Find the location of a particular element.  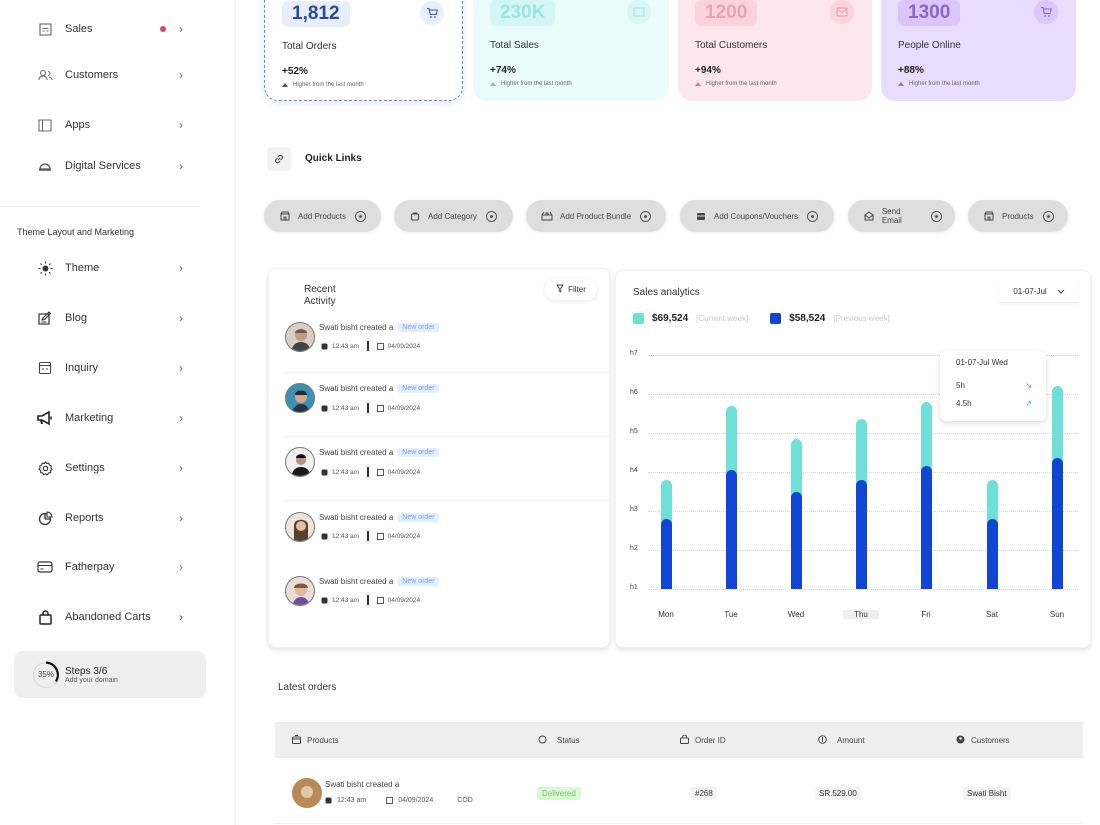

sales-analytics-title: Sales analytics is located at coordinates (666, 292).